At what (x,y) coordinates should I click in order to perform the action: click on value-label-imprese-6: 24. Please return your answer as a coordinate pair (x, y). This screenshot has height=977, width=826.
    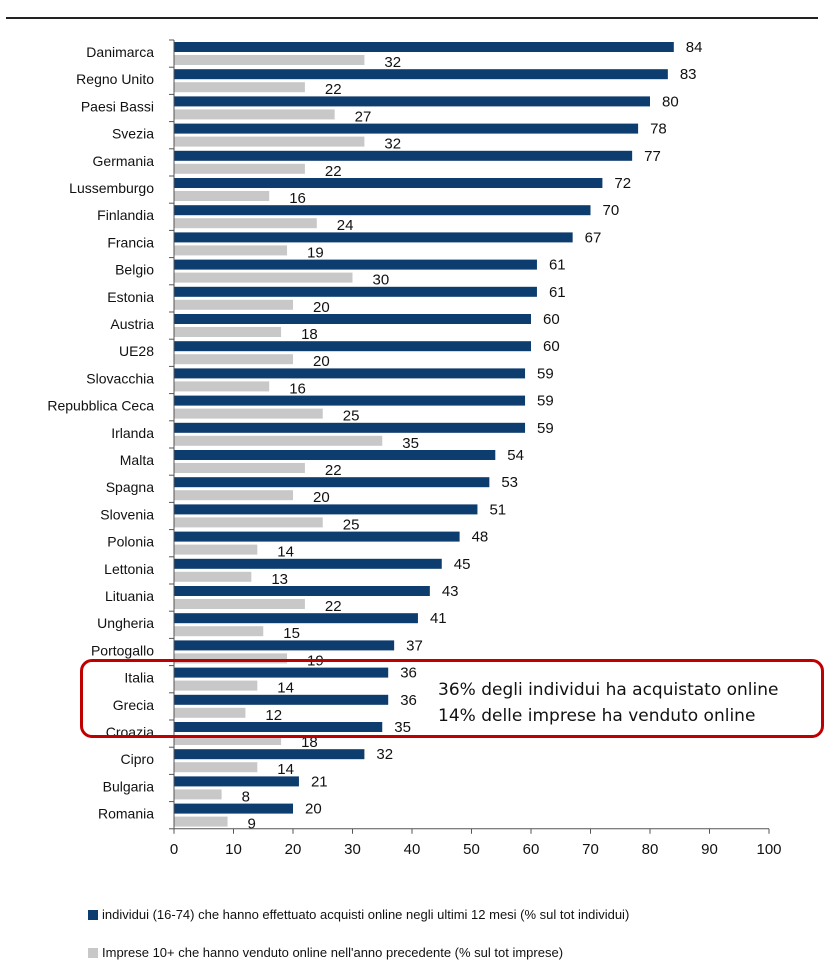
    Looking at the image, I should click on (345, 225).